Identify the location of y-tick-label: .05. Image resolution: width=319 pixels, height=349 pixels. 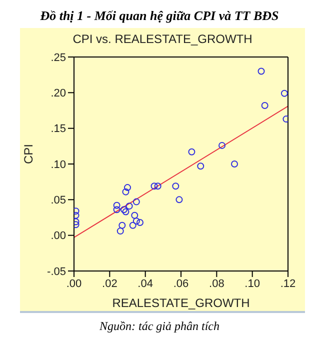
(58, 200).